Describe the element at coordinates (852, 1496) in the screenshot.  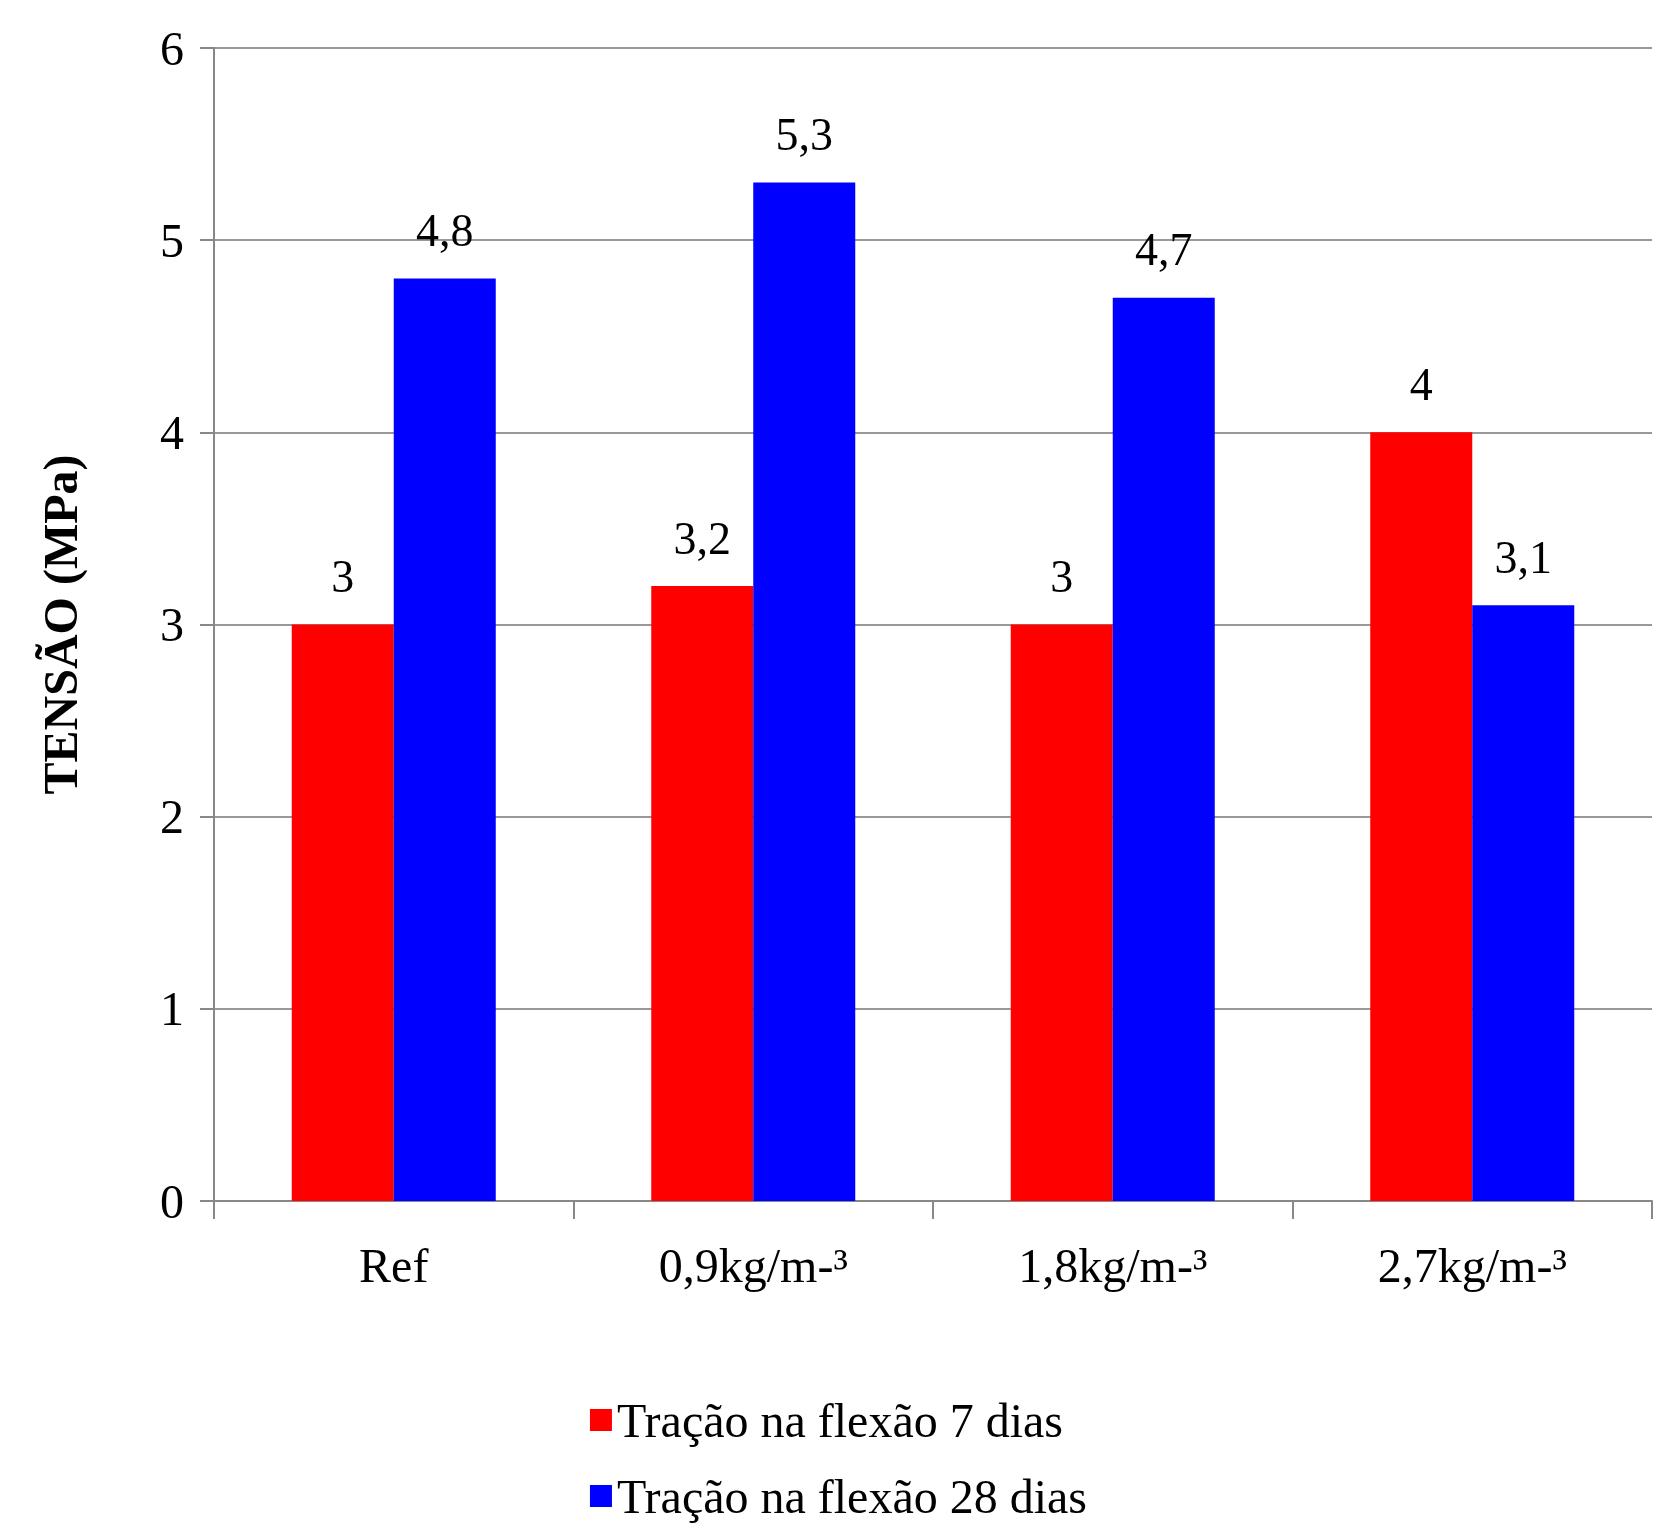
I see `legend-label: Tração na flexão 28 dias` at that location.